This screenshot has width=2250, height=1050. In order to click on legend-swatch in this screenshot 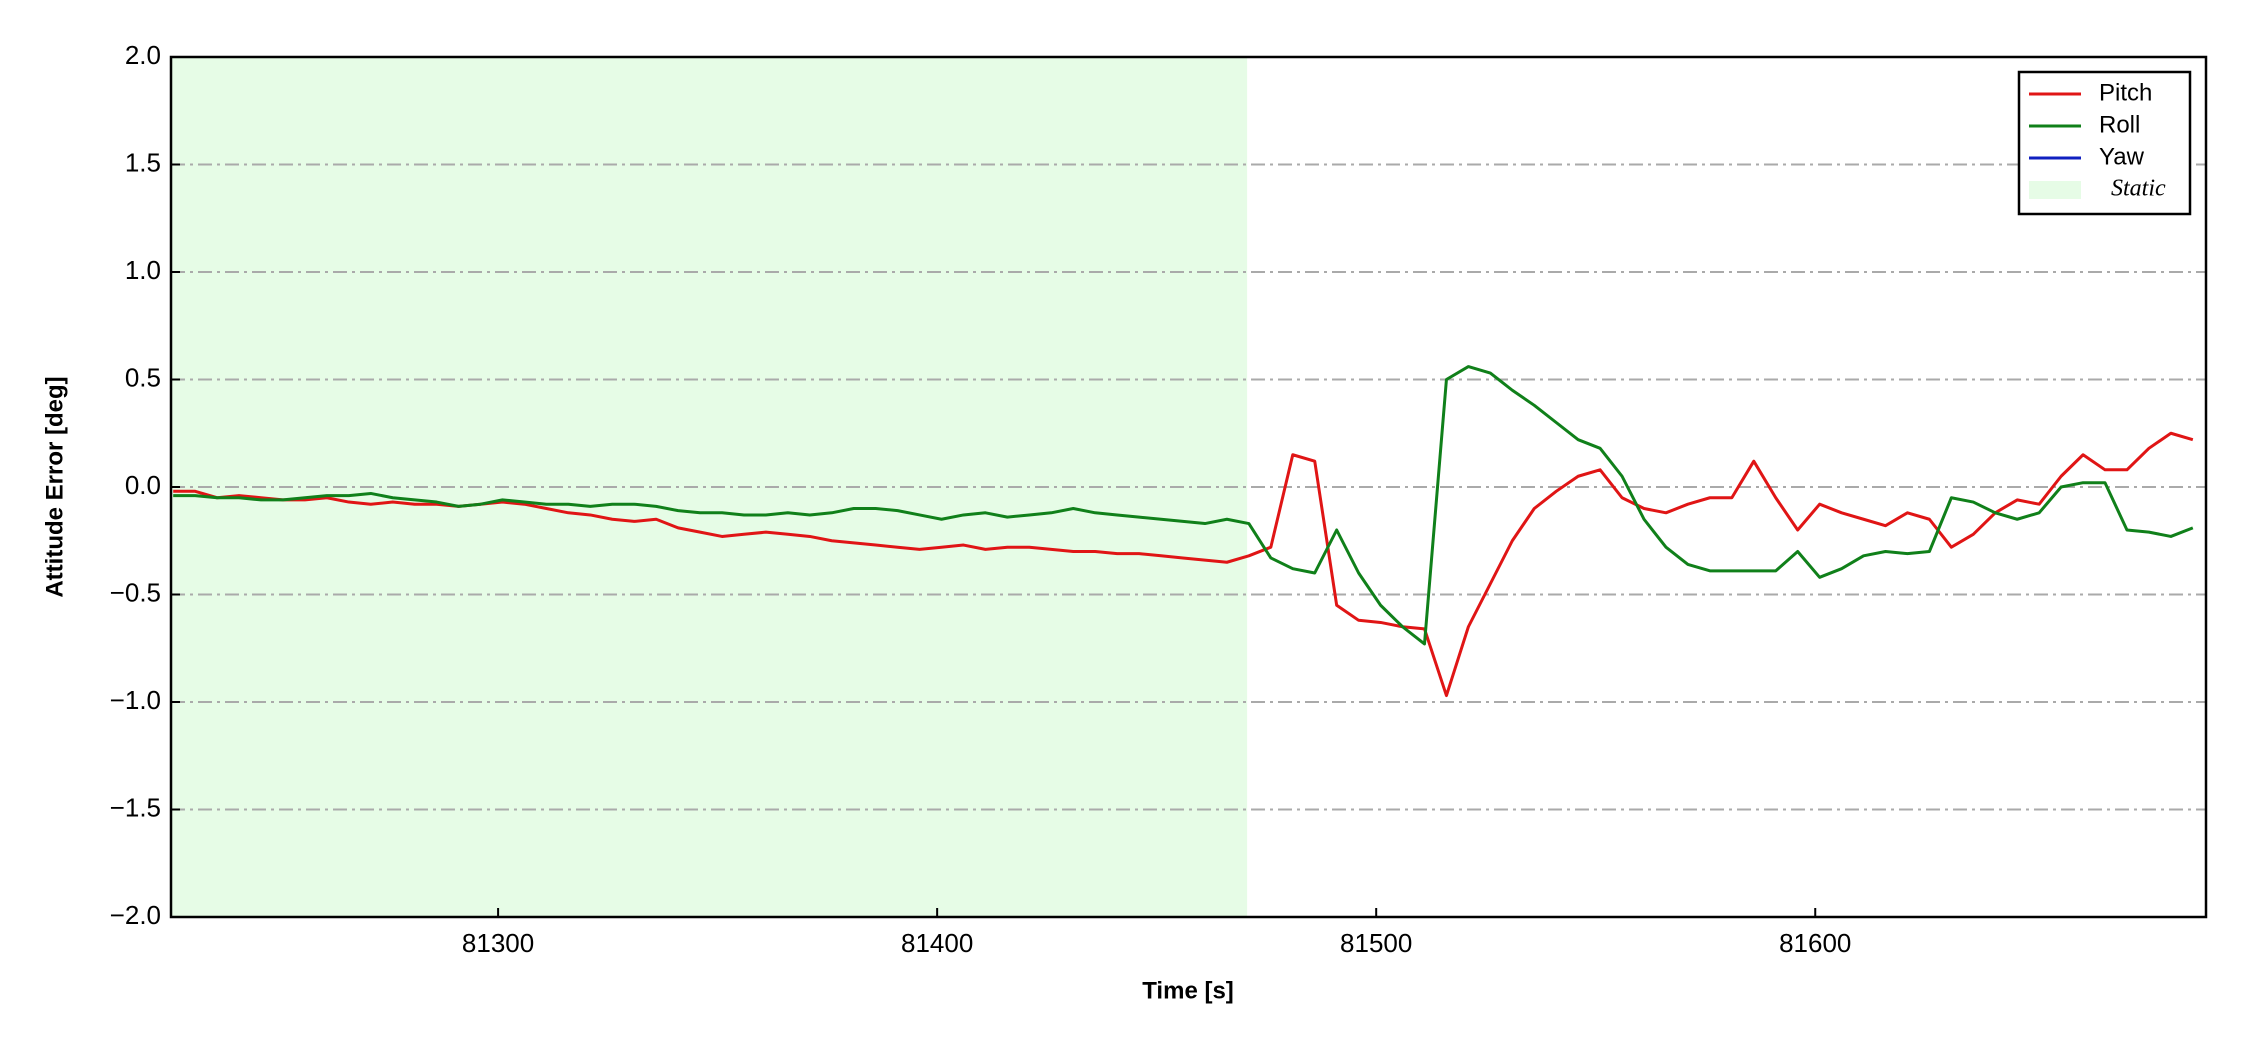, I will do `click(2055, 190)`.